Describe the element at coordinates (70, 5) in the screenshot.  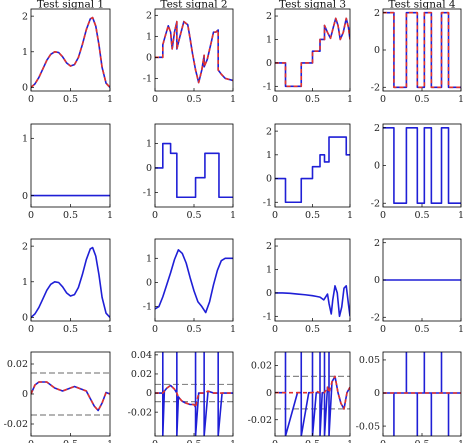
I see `panel-title: Test signal 1` at that location.